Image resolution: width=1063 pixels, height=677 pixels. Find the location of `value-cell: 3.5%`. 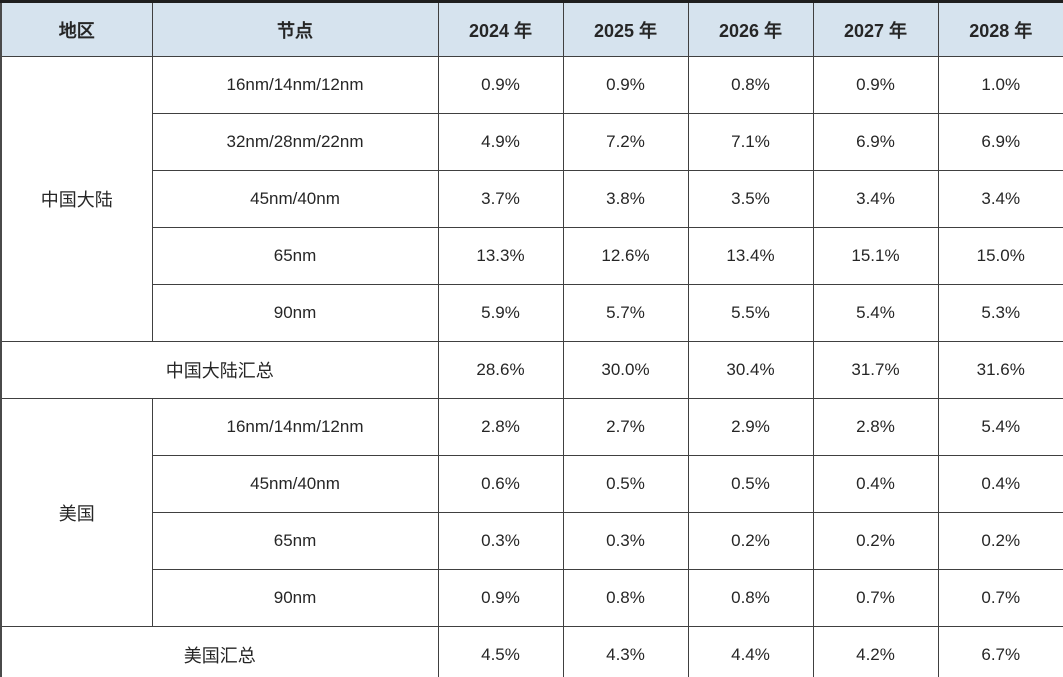

value-cell: 3.5% is located at coordinates (750, 199).